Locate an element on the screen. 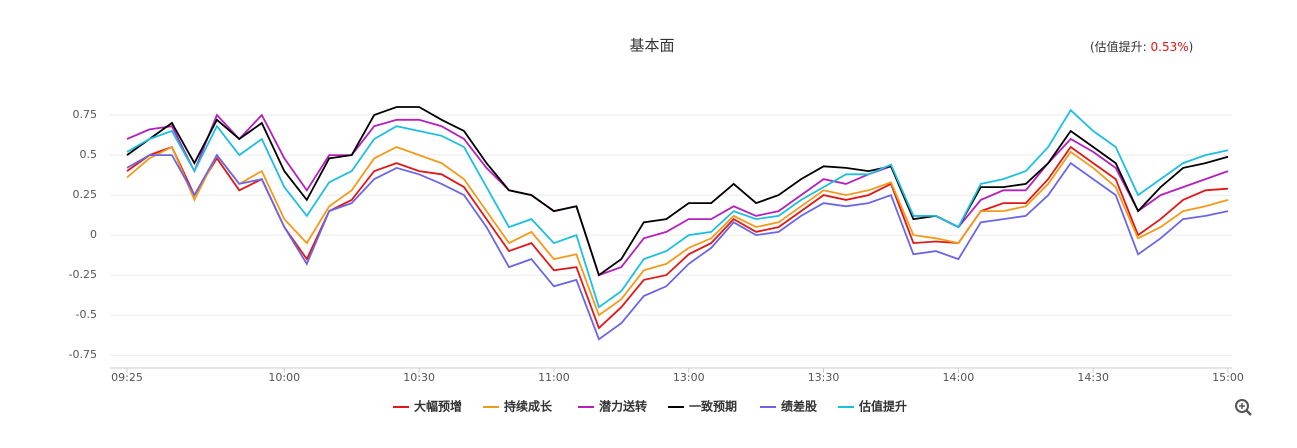 The height and width of the screenshot is (448, 1297). x-tick-label: 10:30 is located at coordinates (419, 377).